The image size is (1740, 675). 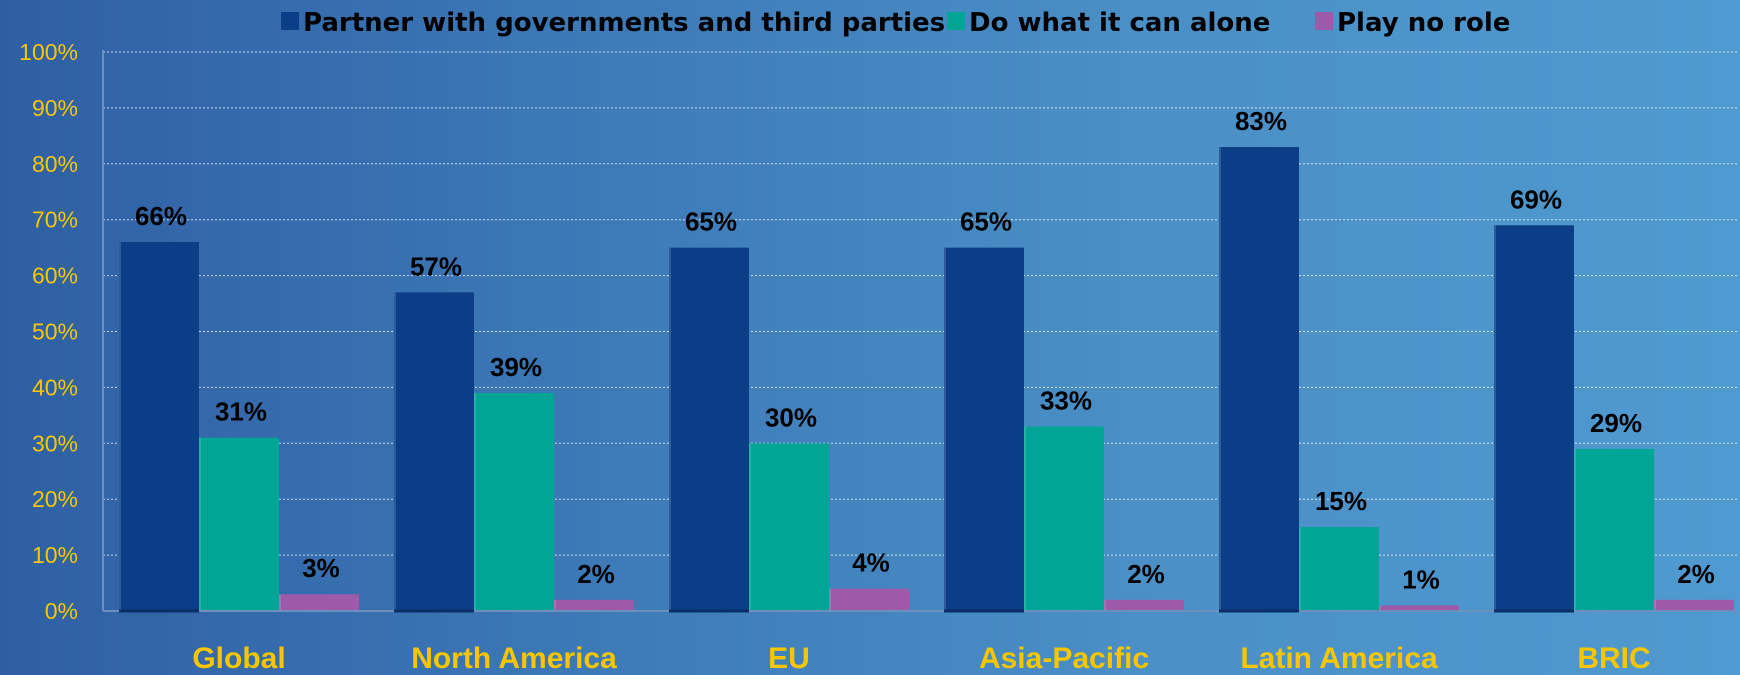 I want to click on y-tick-label: 50%, so click(x=55, y=332).